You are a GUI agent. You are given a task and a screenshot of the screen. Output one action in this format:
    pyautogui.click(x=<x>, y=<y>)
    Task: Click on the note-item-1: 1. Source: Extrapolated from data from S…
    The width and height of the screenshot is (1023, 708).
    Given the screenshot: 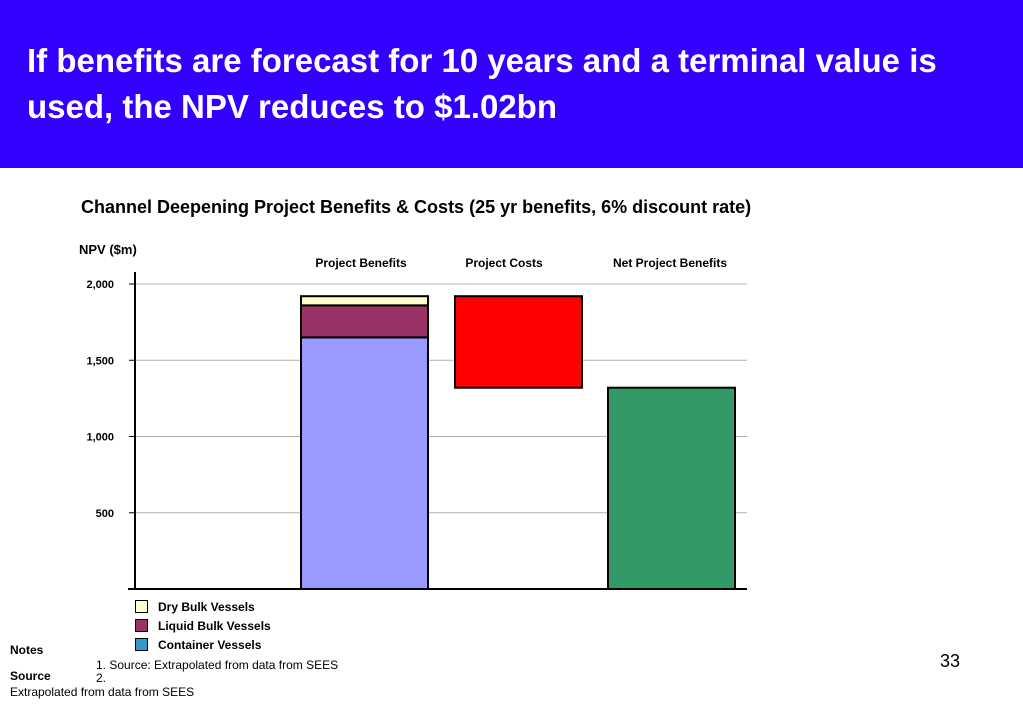 What is the action you would take?
    pyautogui.click(x=217, y=665)
    